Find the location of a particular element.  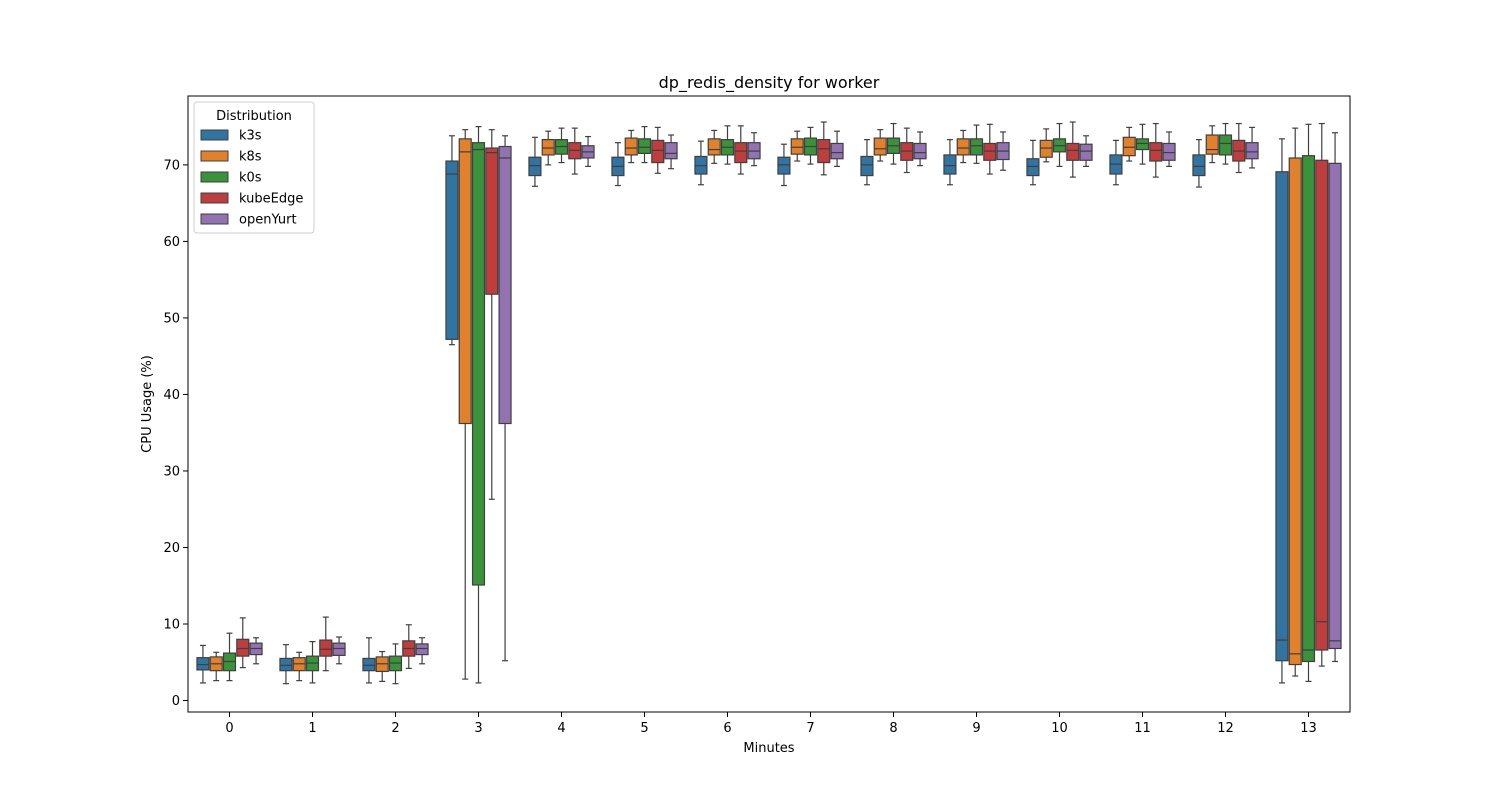

legend-swatch-openYurt is located at coordinates (214, 219).